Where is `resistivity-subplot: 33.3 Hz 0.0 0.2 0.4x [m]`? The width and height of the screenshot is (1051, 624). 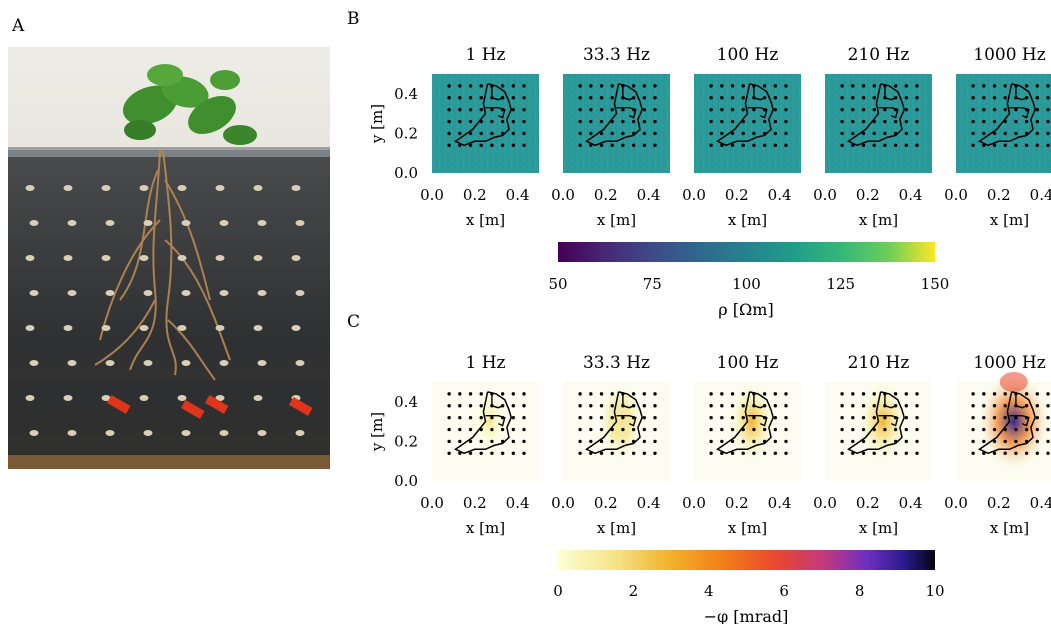
resistivity-subplot: 33.3 Hz 0.0 0.2 0.4x [m] is located at coordinates (610, 137).